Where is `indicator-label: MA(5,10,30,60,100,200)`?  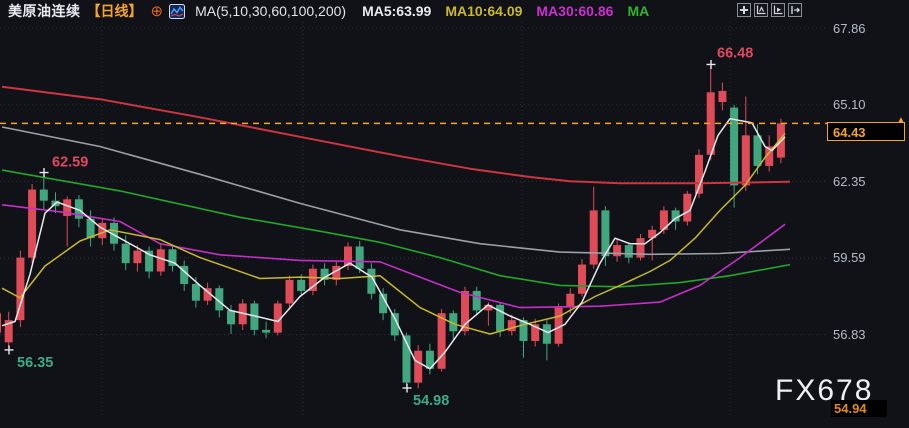
indicator-label: MA(5,10,30,60,100,200) is located at coordinates (271, 11).